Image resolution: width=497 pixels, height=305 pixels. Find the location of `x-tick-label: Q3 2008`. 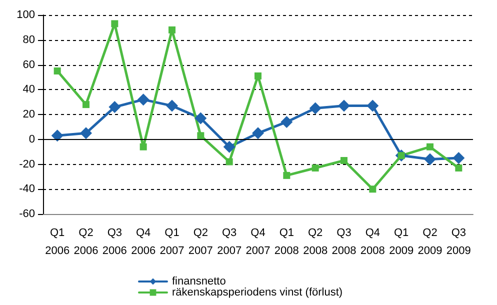

x-tick-label: Q3 2008 is located at coordinates (344, 242).